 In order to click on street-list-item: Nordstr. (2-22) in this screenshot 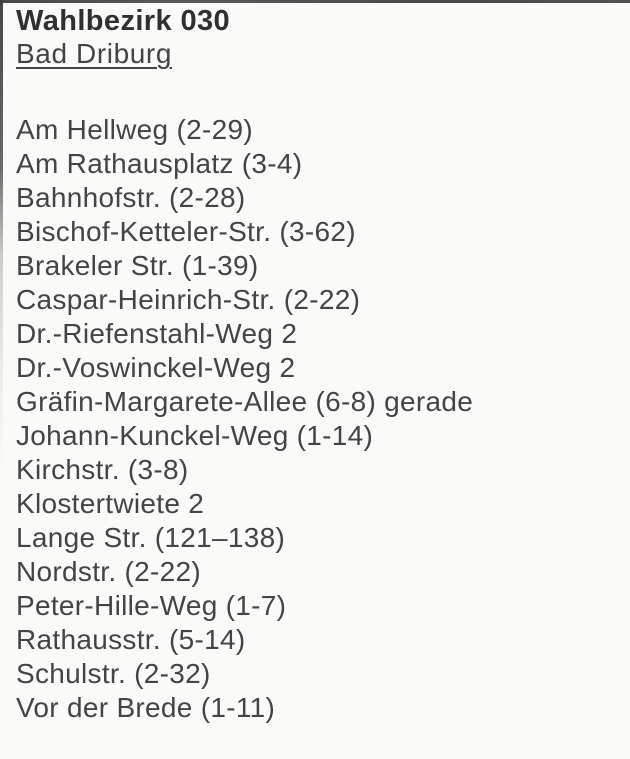, I will do `click(108, 571)`.